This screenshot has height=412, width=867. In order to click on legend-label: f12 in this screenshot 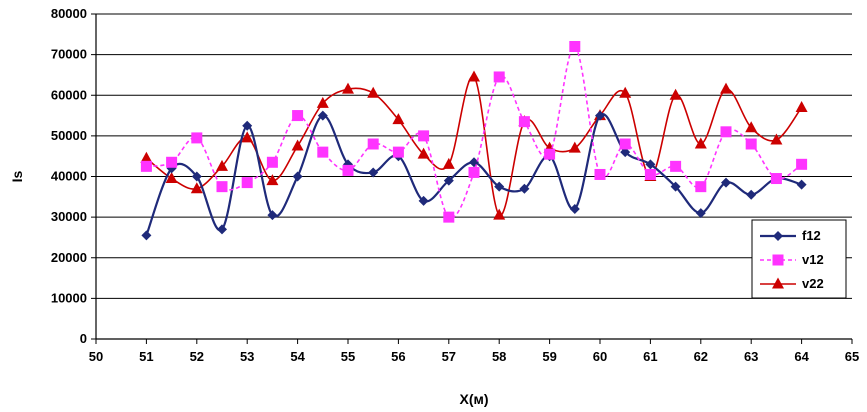, I will do `click(811, 235)`.